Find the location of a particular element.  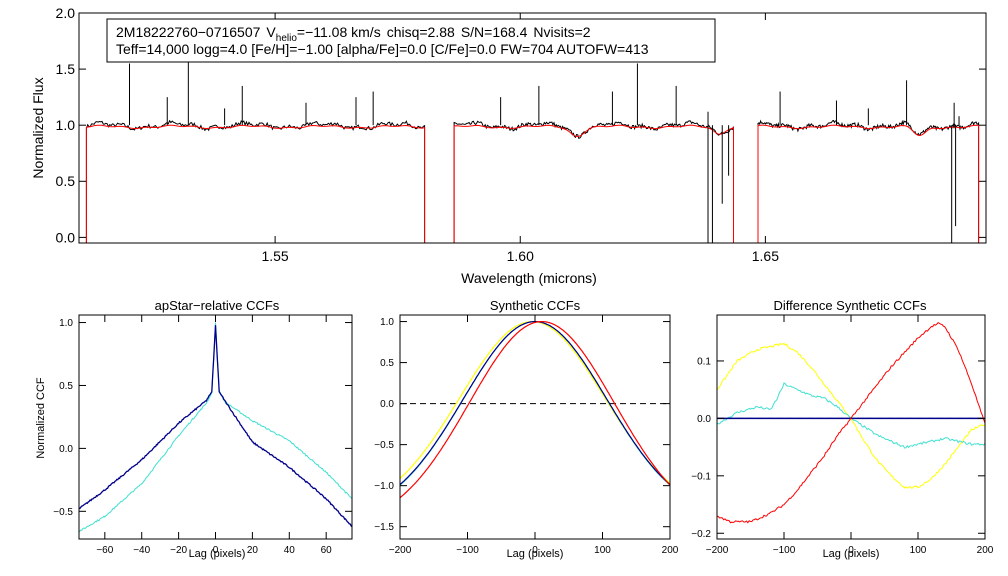

spectrum-xtick-label: 1.60 is located at coordinates (520, 256).